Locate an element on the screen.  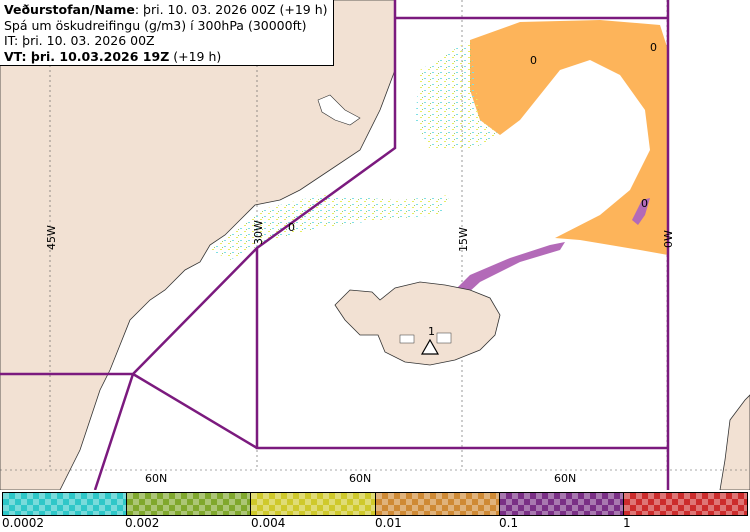
ash-purple-streak is located at coordinates (641, 211).